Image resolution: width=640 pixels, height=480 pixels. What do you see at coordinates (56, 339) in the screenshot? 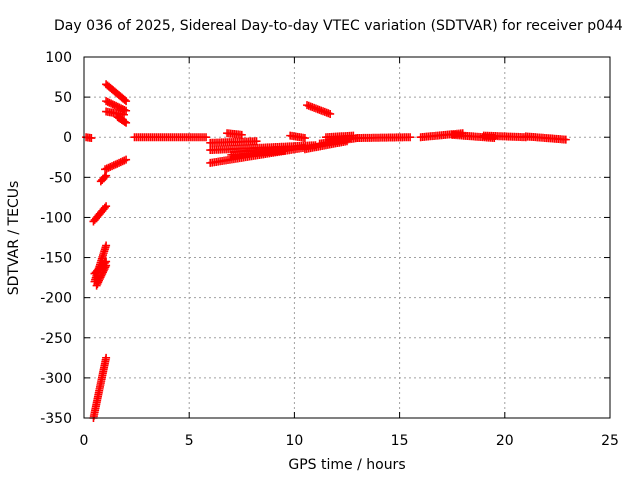
I see `y-tick-label: -250` at bounding box center [56, 339].